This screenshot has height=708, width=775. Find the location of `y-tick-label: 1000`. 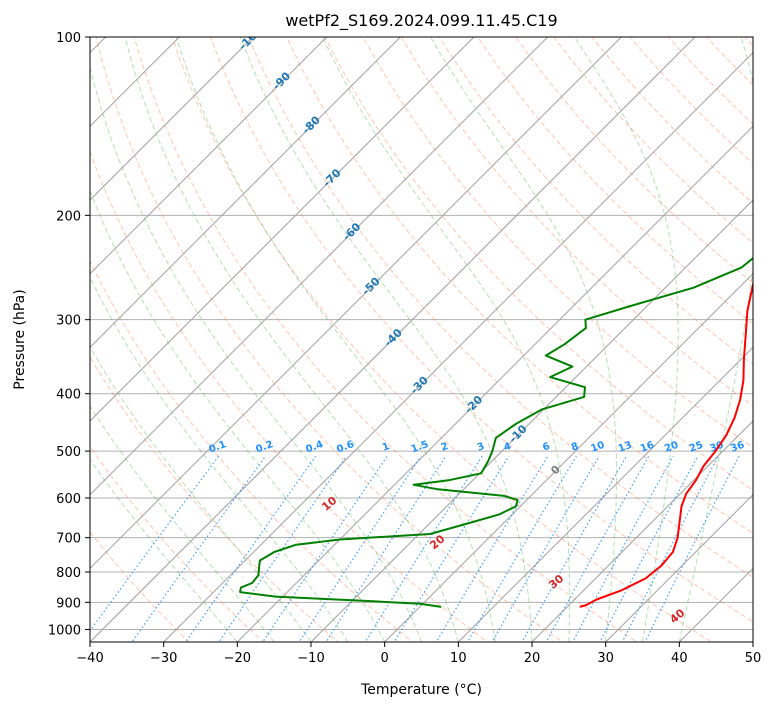

y-tick-label: 1000 is located at coordinates (64, 630).